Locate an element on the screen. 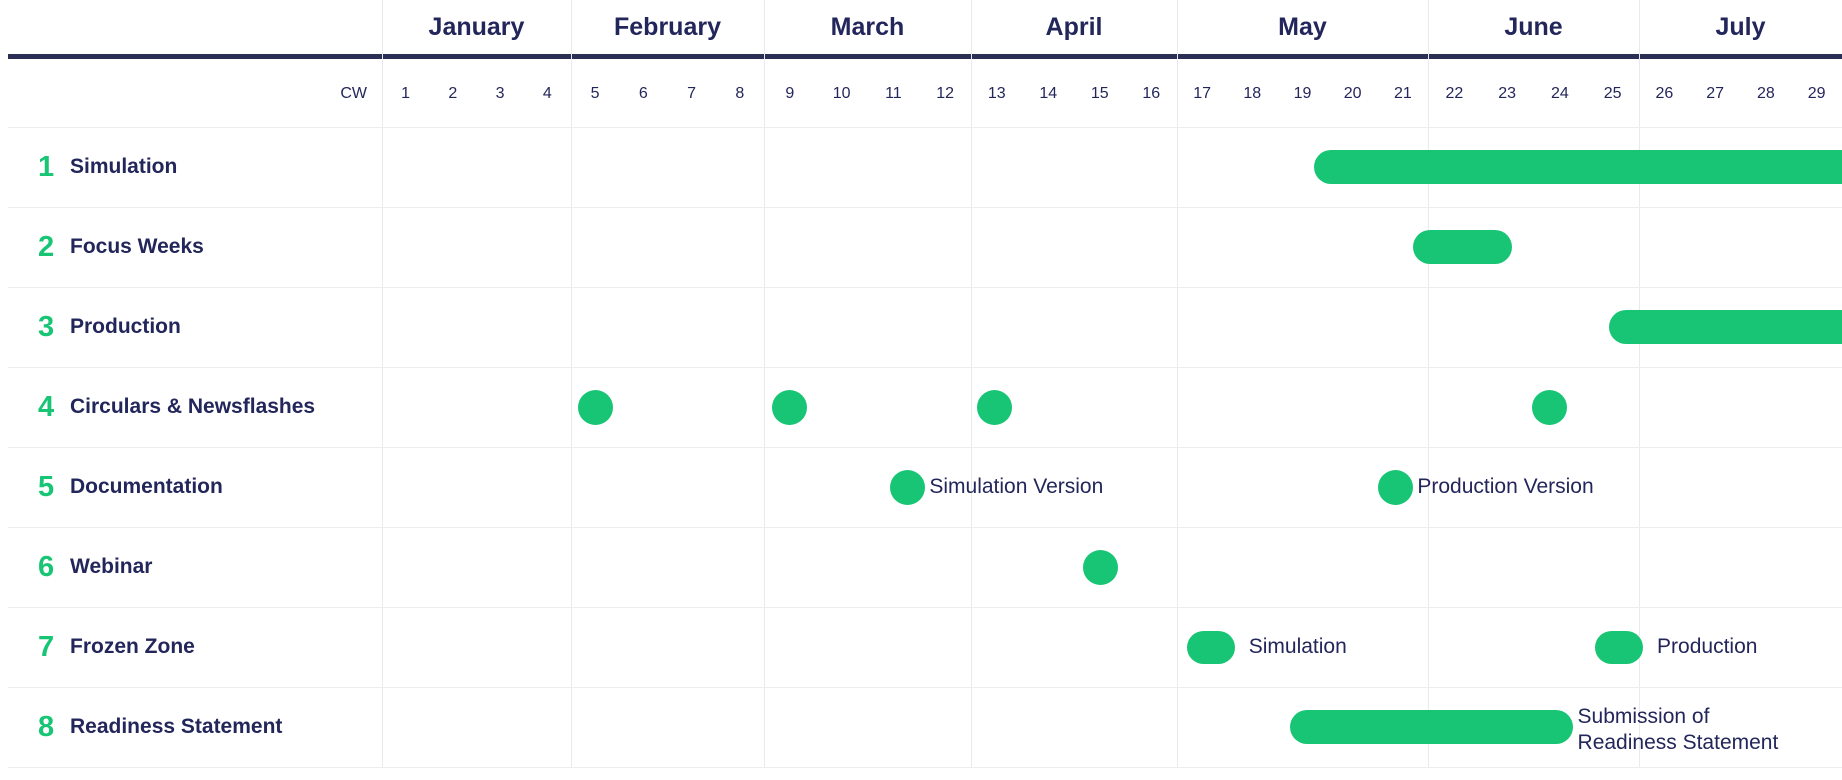  week-tick-5: 5 is located at coordinates (595, 93).